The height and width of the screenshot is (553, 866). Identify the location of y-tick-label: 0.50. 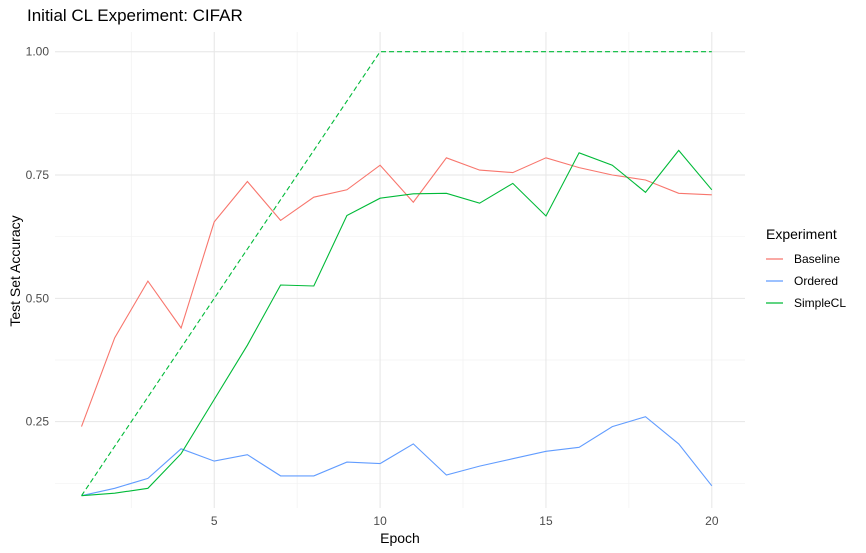
(38, 298).